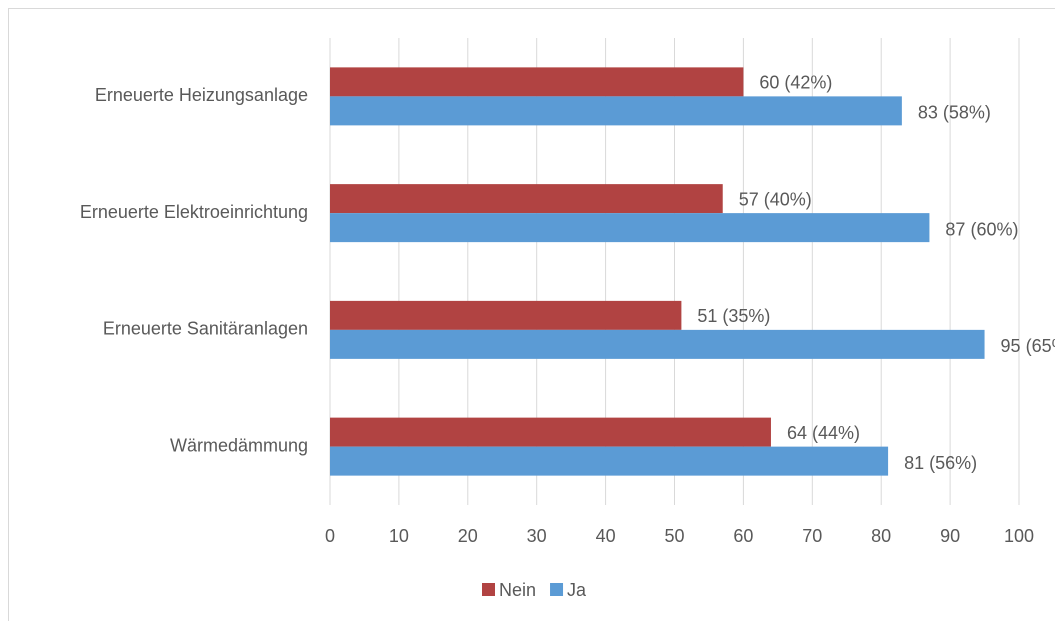 The width and height of the screenshot is (1055, 621). What do you see at coordinates (823, 433) in the screenshot?
I see `data-label: 64 (44%)` at bounding box center [823, 433].